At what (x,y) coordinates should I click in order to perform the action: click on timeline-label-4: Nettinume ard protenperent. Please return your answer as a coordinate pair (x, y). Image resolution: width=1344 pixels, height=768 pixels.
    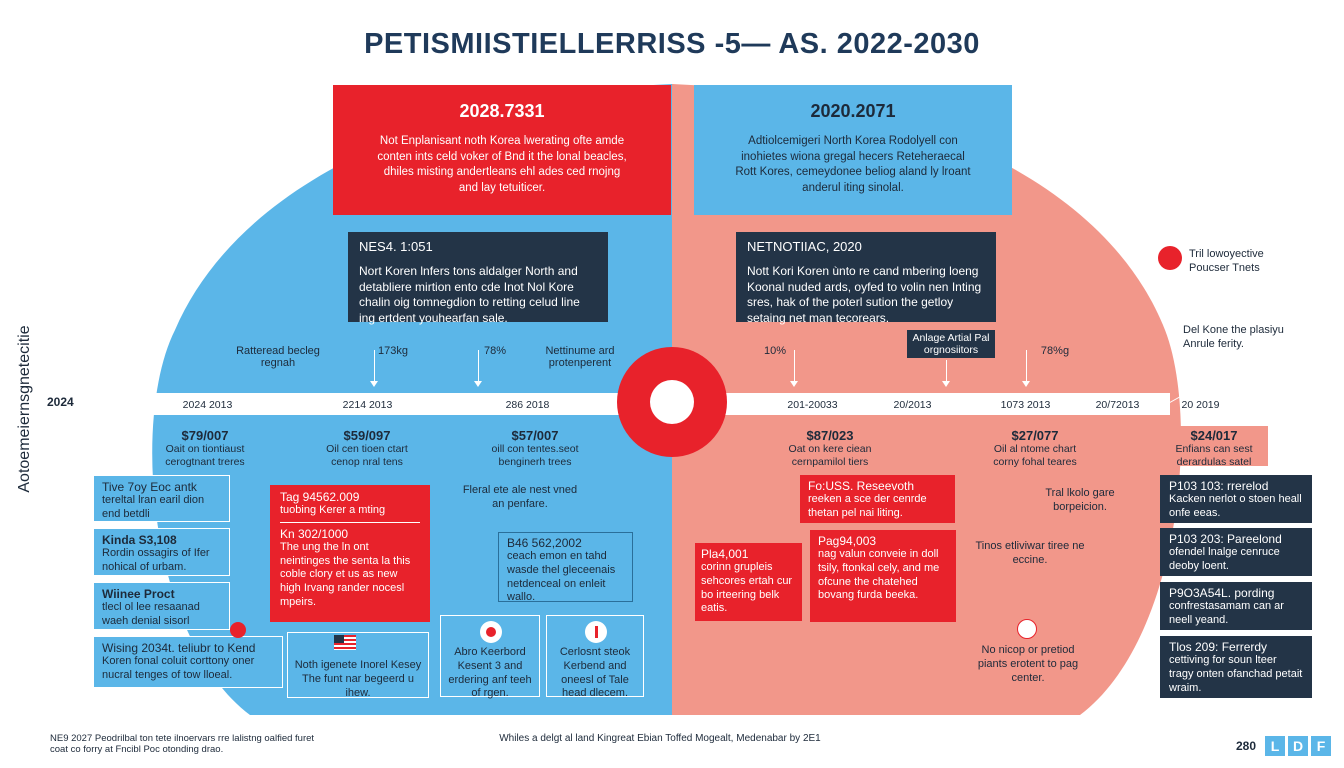
    Looking at the image, I should click on (580, 357).